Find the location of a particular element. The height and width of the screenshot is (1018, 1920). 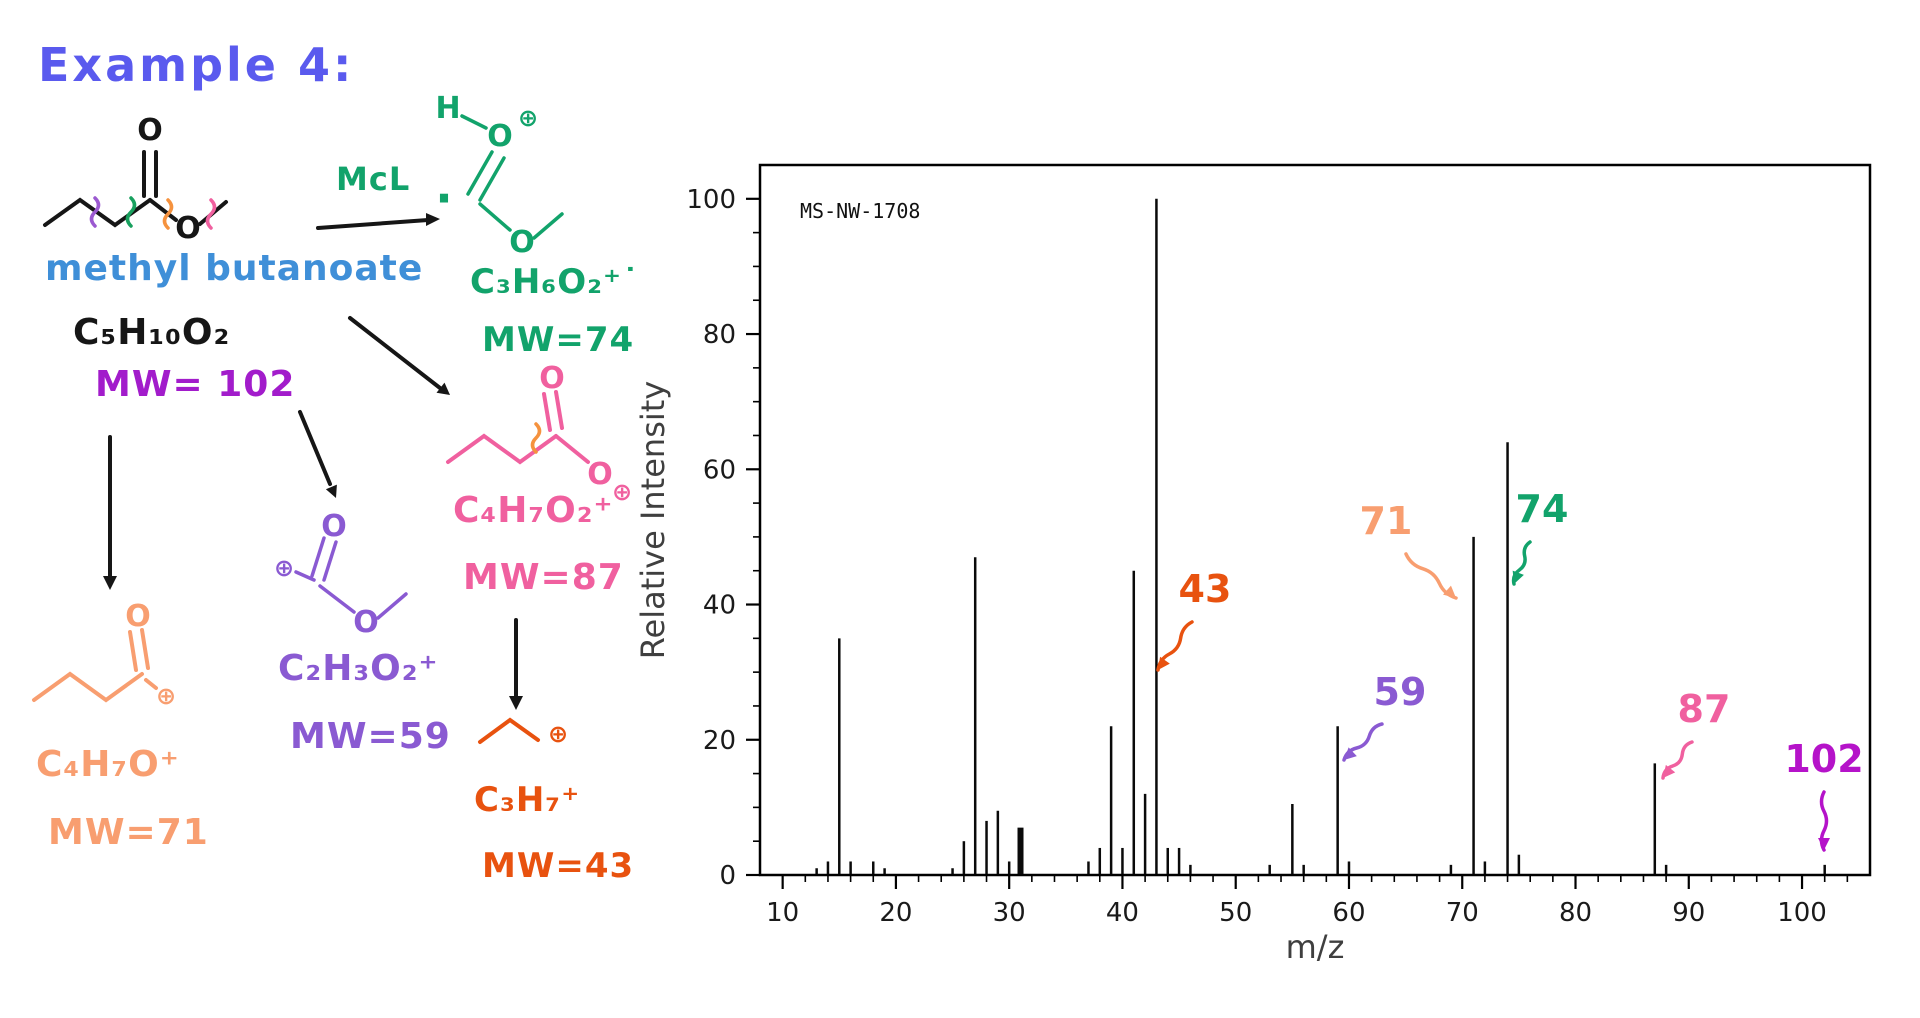

annotation-label-102: 102 is located at coordinates (1823, 759).